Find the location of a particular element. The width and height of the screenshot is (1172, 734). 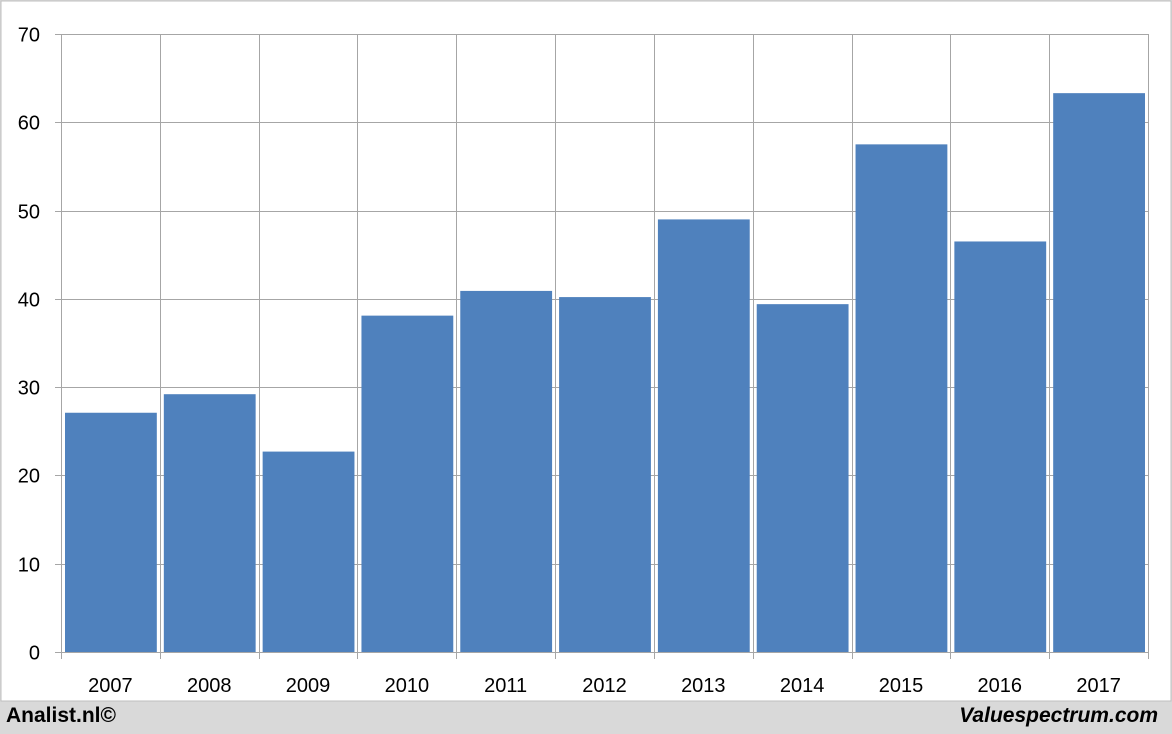

footer-brand-label: Valuespectrum.com is located at coordinates (1058, 715).